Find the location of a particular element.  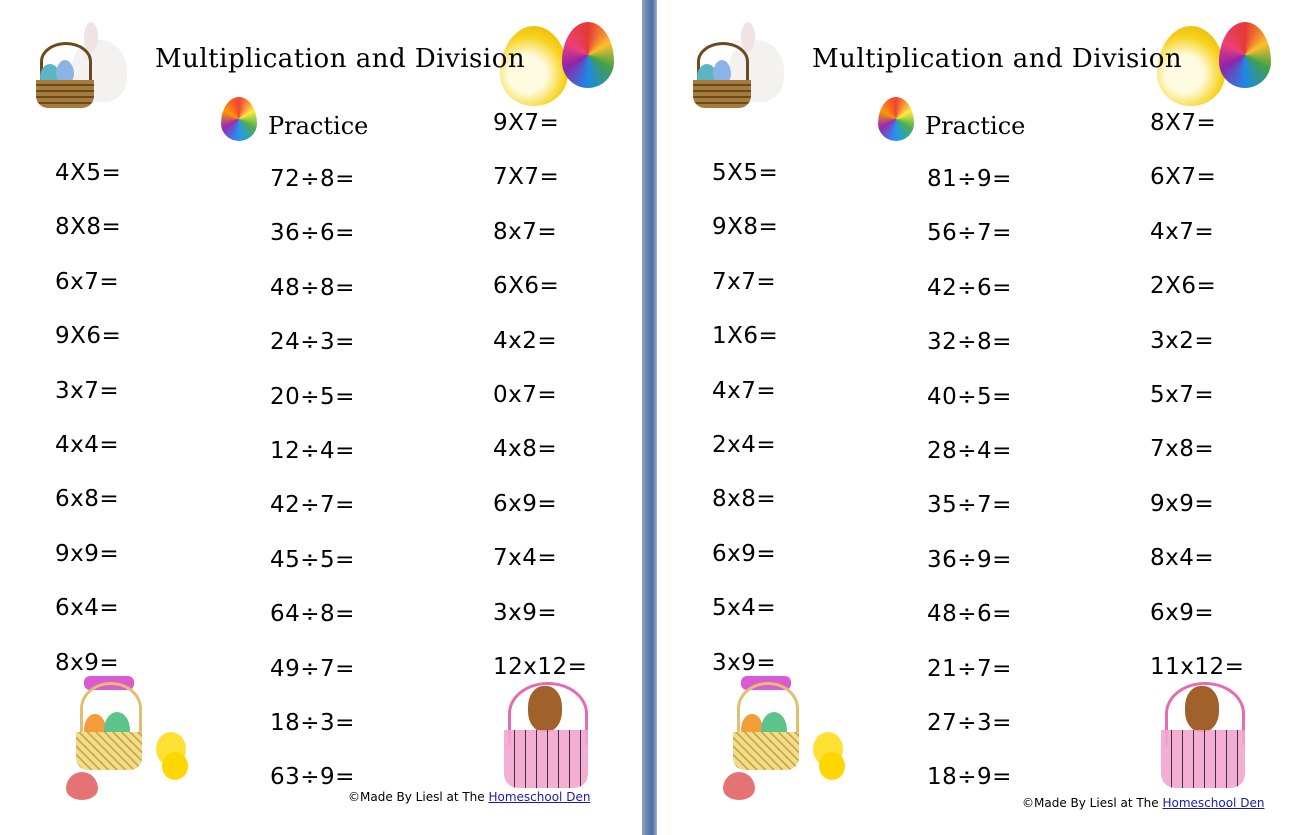

problem: 6x4= is located at coordinates (87, 608).